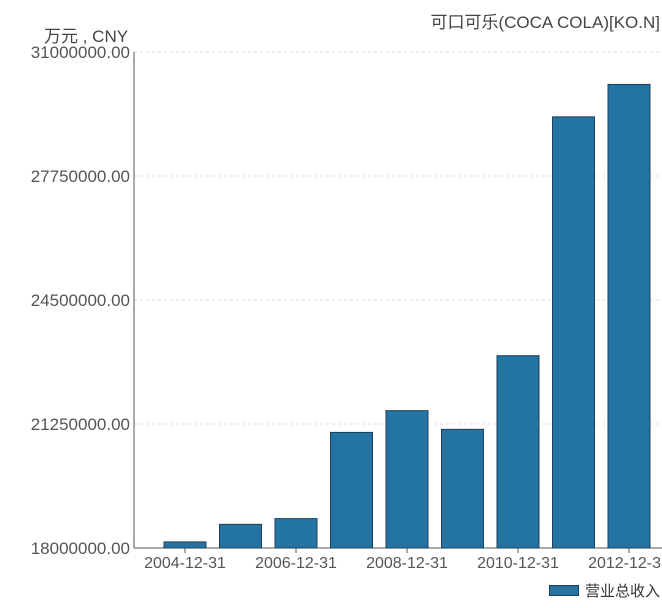  What do you see at coordinates (80, 176) in the screenshot?
I see `y-tick-label: 27750000.00` at bounding box center [80, 176].